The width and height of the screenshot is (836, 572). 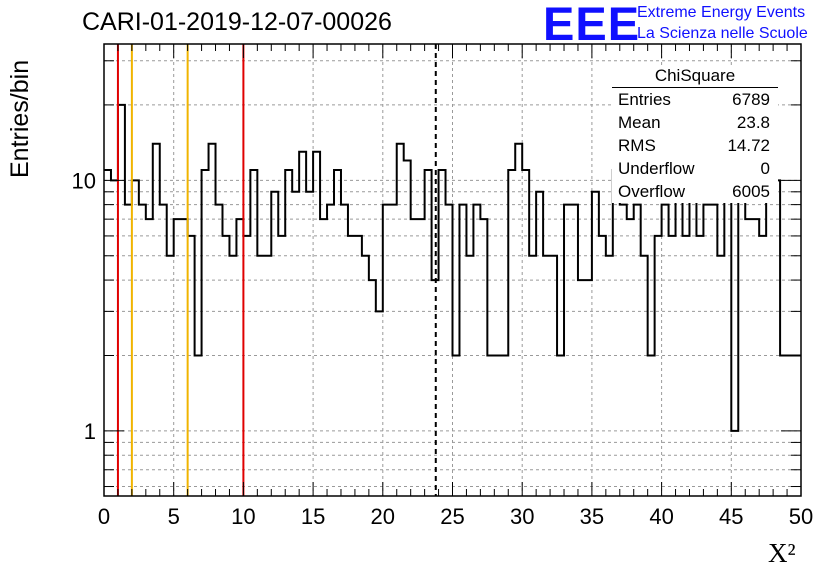 I want to click on x-tick-label: 30, so click(x=522, y=516).